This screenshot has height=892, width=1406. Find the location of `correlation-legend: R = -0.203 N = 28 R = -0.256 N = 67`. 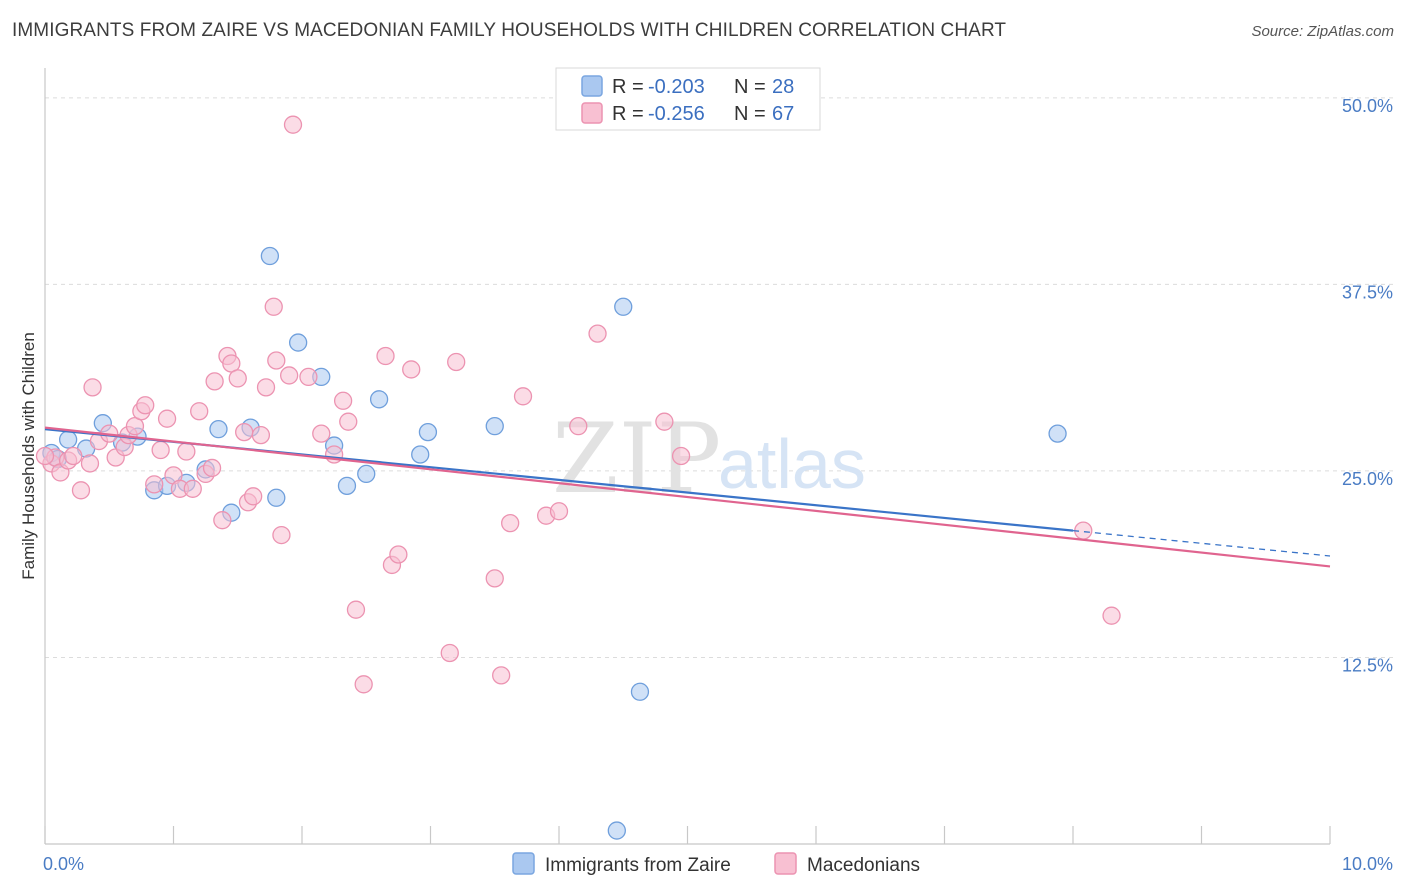

correlation-legend: R = -0.203 N = 28 R = -0.256 N = 67 is located at coordinates (688, 99).